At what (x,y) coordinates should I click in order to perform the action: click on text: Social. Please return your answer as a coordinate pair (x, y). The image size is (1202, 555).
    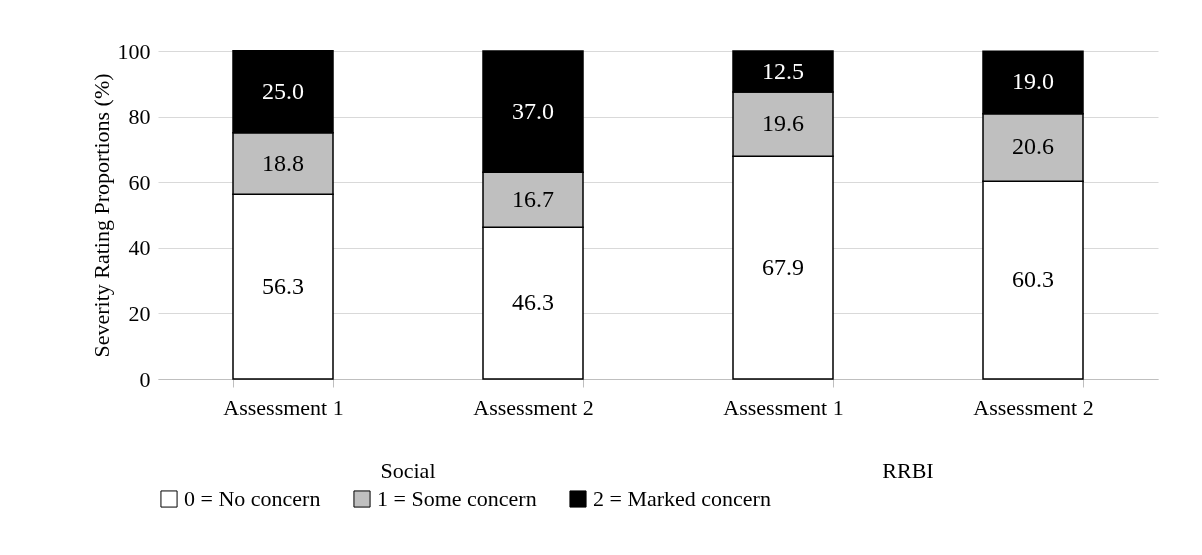
    Looking at the image, I should click on (408, 470).